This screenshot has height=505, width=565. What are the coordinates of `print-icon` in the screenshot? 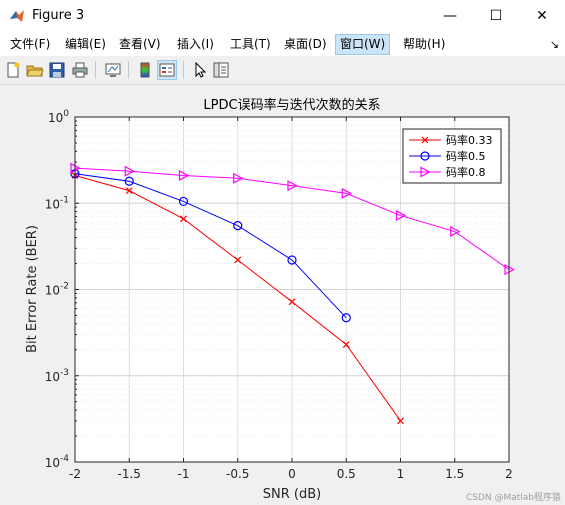 It's located at (80, 70).